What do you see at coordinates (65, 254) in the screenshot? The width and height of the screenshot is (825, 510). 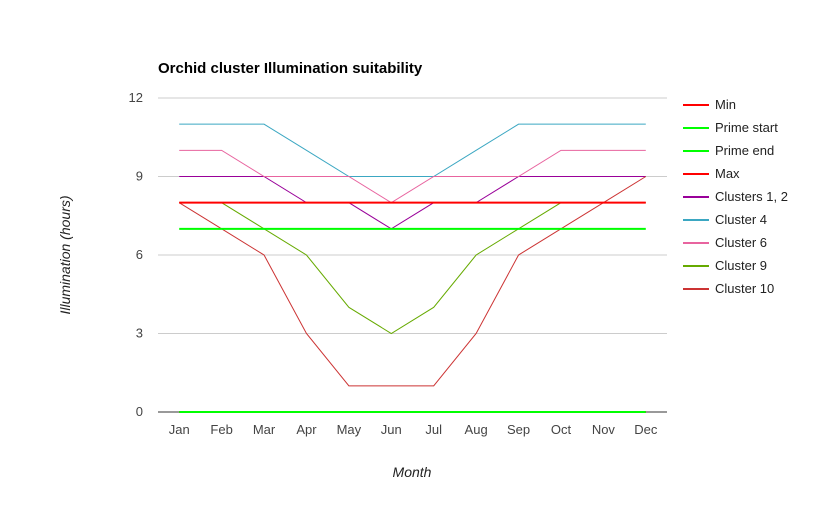 I see `y-axis-title: Illumination (hours)` at bounding box center [65, 254].